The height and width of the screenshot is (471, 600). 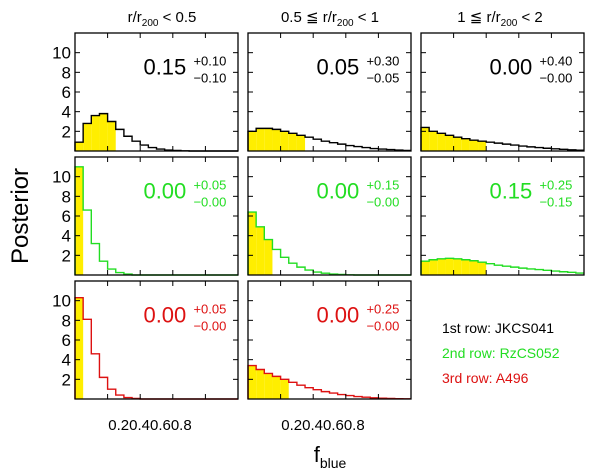 What do you see at coordinates (502, 92) in the screenshot?
I see `panel-r1-c3: 0.00 +0.40 −0.00` at bounding box center [502, 92].